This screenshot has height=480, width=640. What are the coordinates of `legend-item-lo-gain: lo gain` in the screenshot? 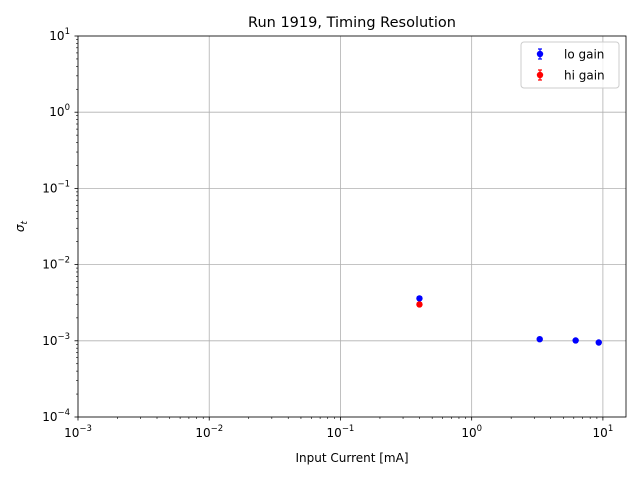 It's located at (570, 55).